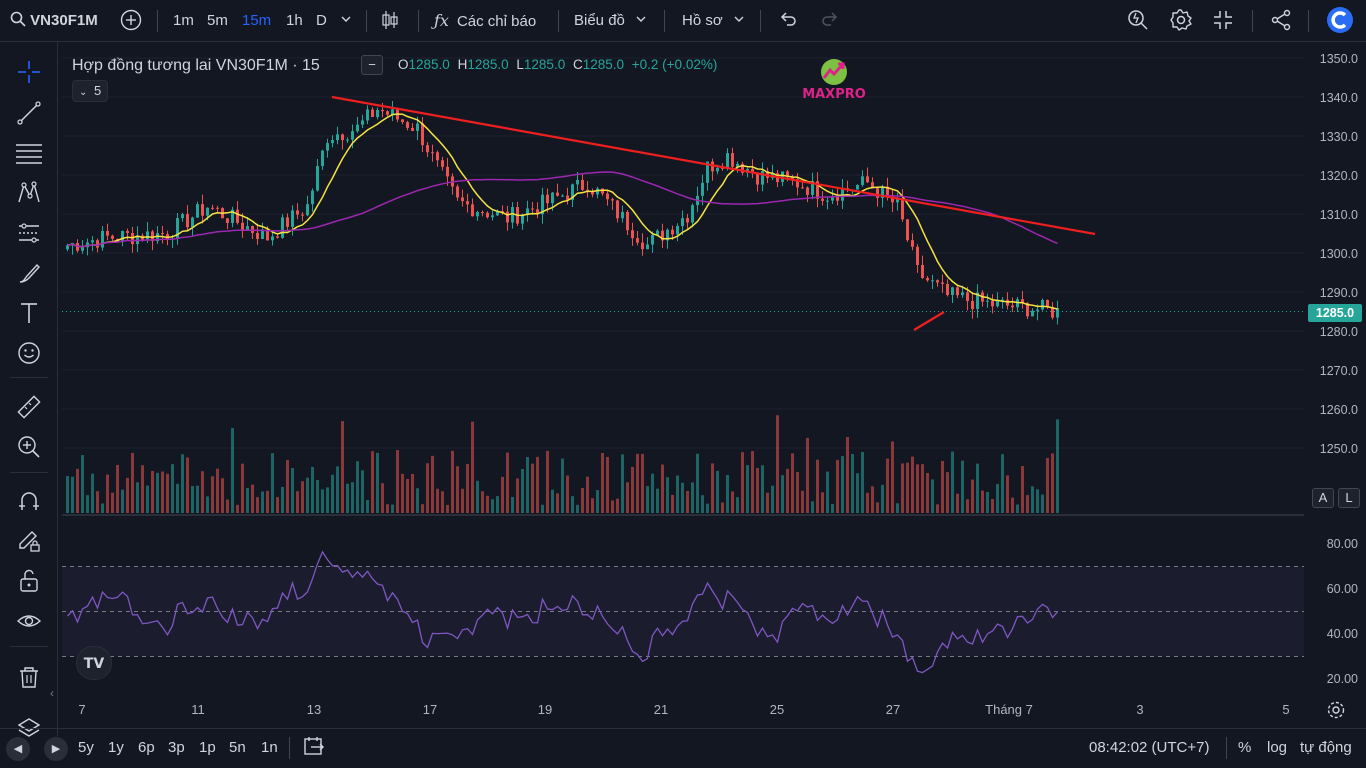  I want to click on time-label: 19, so click(545, 709).